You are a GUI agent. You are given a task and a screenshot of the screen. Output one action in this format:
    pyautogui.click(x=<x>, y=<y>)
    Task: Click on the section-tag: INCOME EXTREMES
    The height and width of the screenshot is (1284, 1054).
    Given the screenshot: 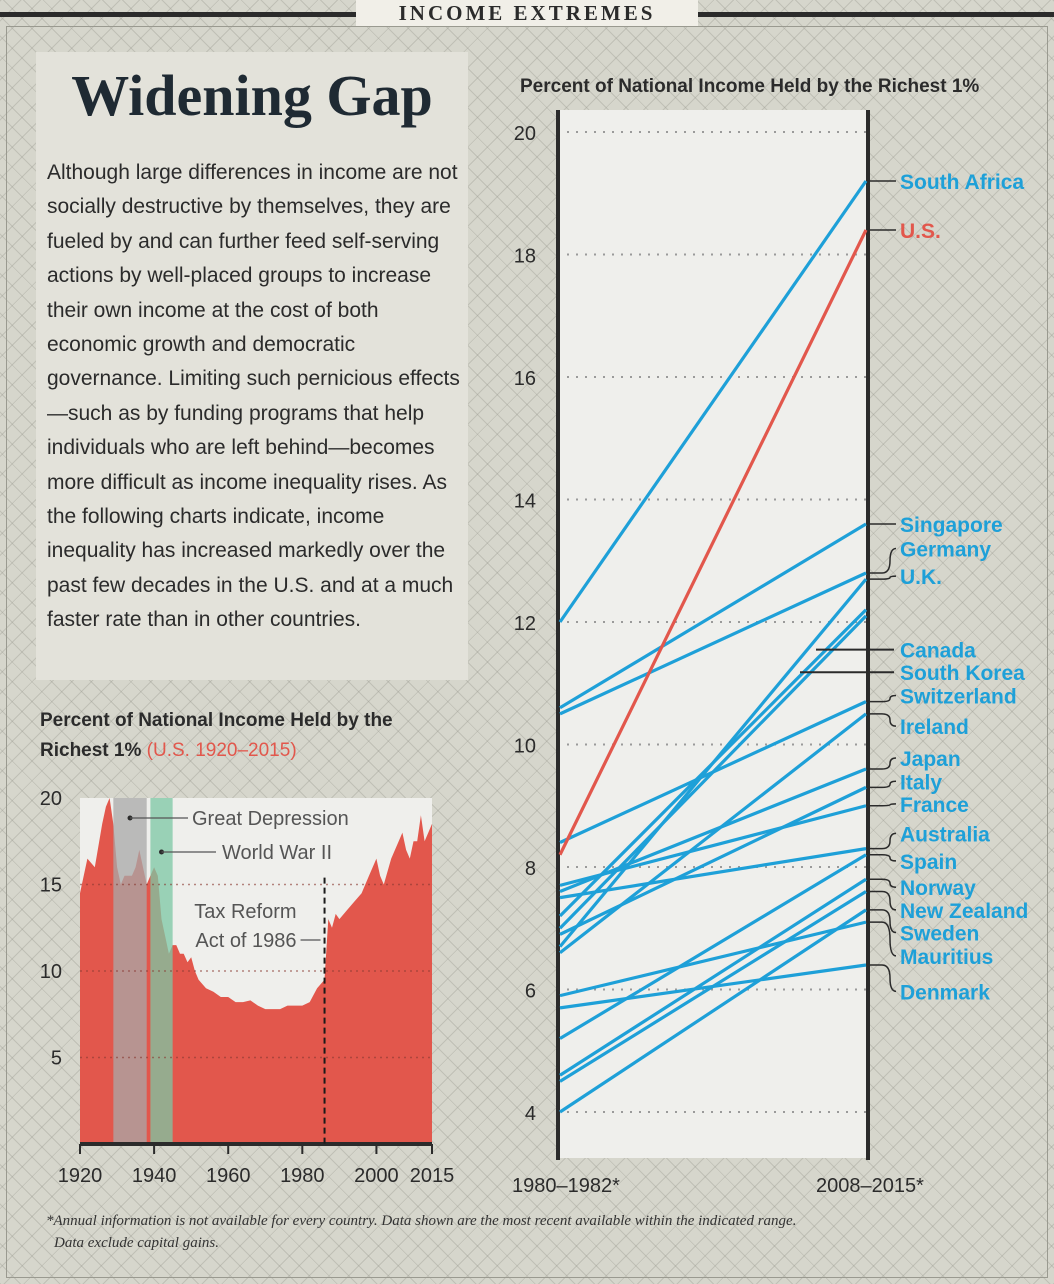 What is the action you would take?
    pyautogui.click(x=527, y=13)
    